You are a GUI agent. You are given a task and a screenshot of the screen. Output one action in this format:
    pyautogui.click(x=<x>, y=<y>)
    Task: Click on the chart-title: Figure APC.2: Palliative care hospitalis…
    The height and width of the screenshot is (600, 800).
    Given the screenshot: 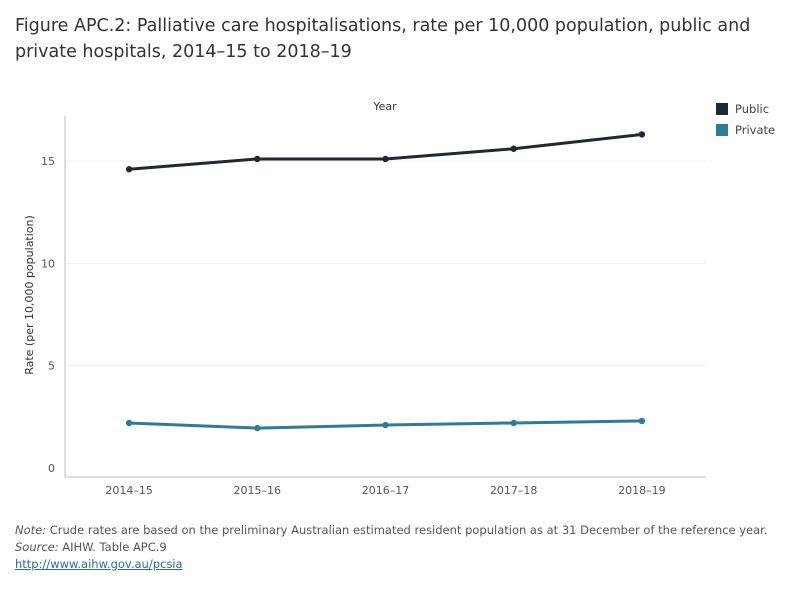 What is the action you would take?
    pyautogui.click(x=383, y=39)
    